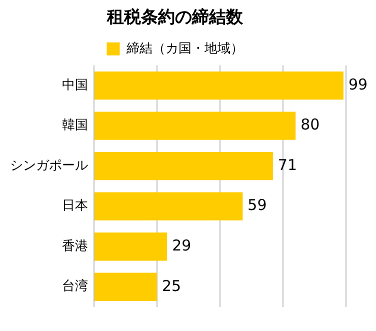  Describe the element at coordinates (288, 165) in the screenshot. I see `data-label: 71` at that location.